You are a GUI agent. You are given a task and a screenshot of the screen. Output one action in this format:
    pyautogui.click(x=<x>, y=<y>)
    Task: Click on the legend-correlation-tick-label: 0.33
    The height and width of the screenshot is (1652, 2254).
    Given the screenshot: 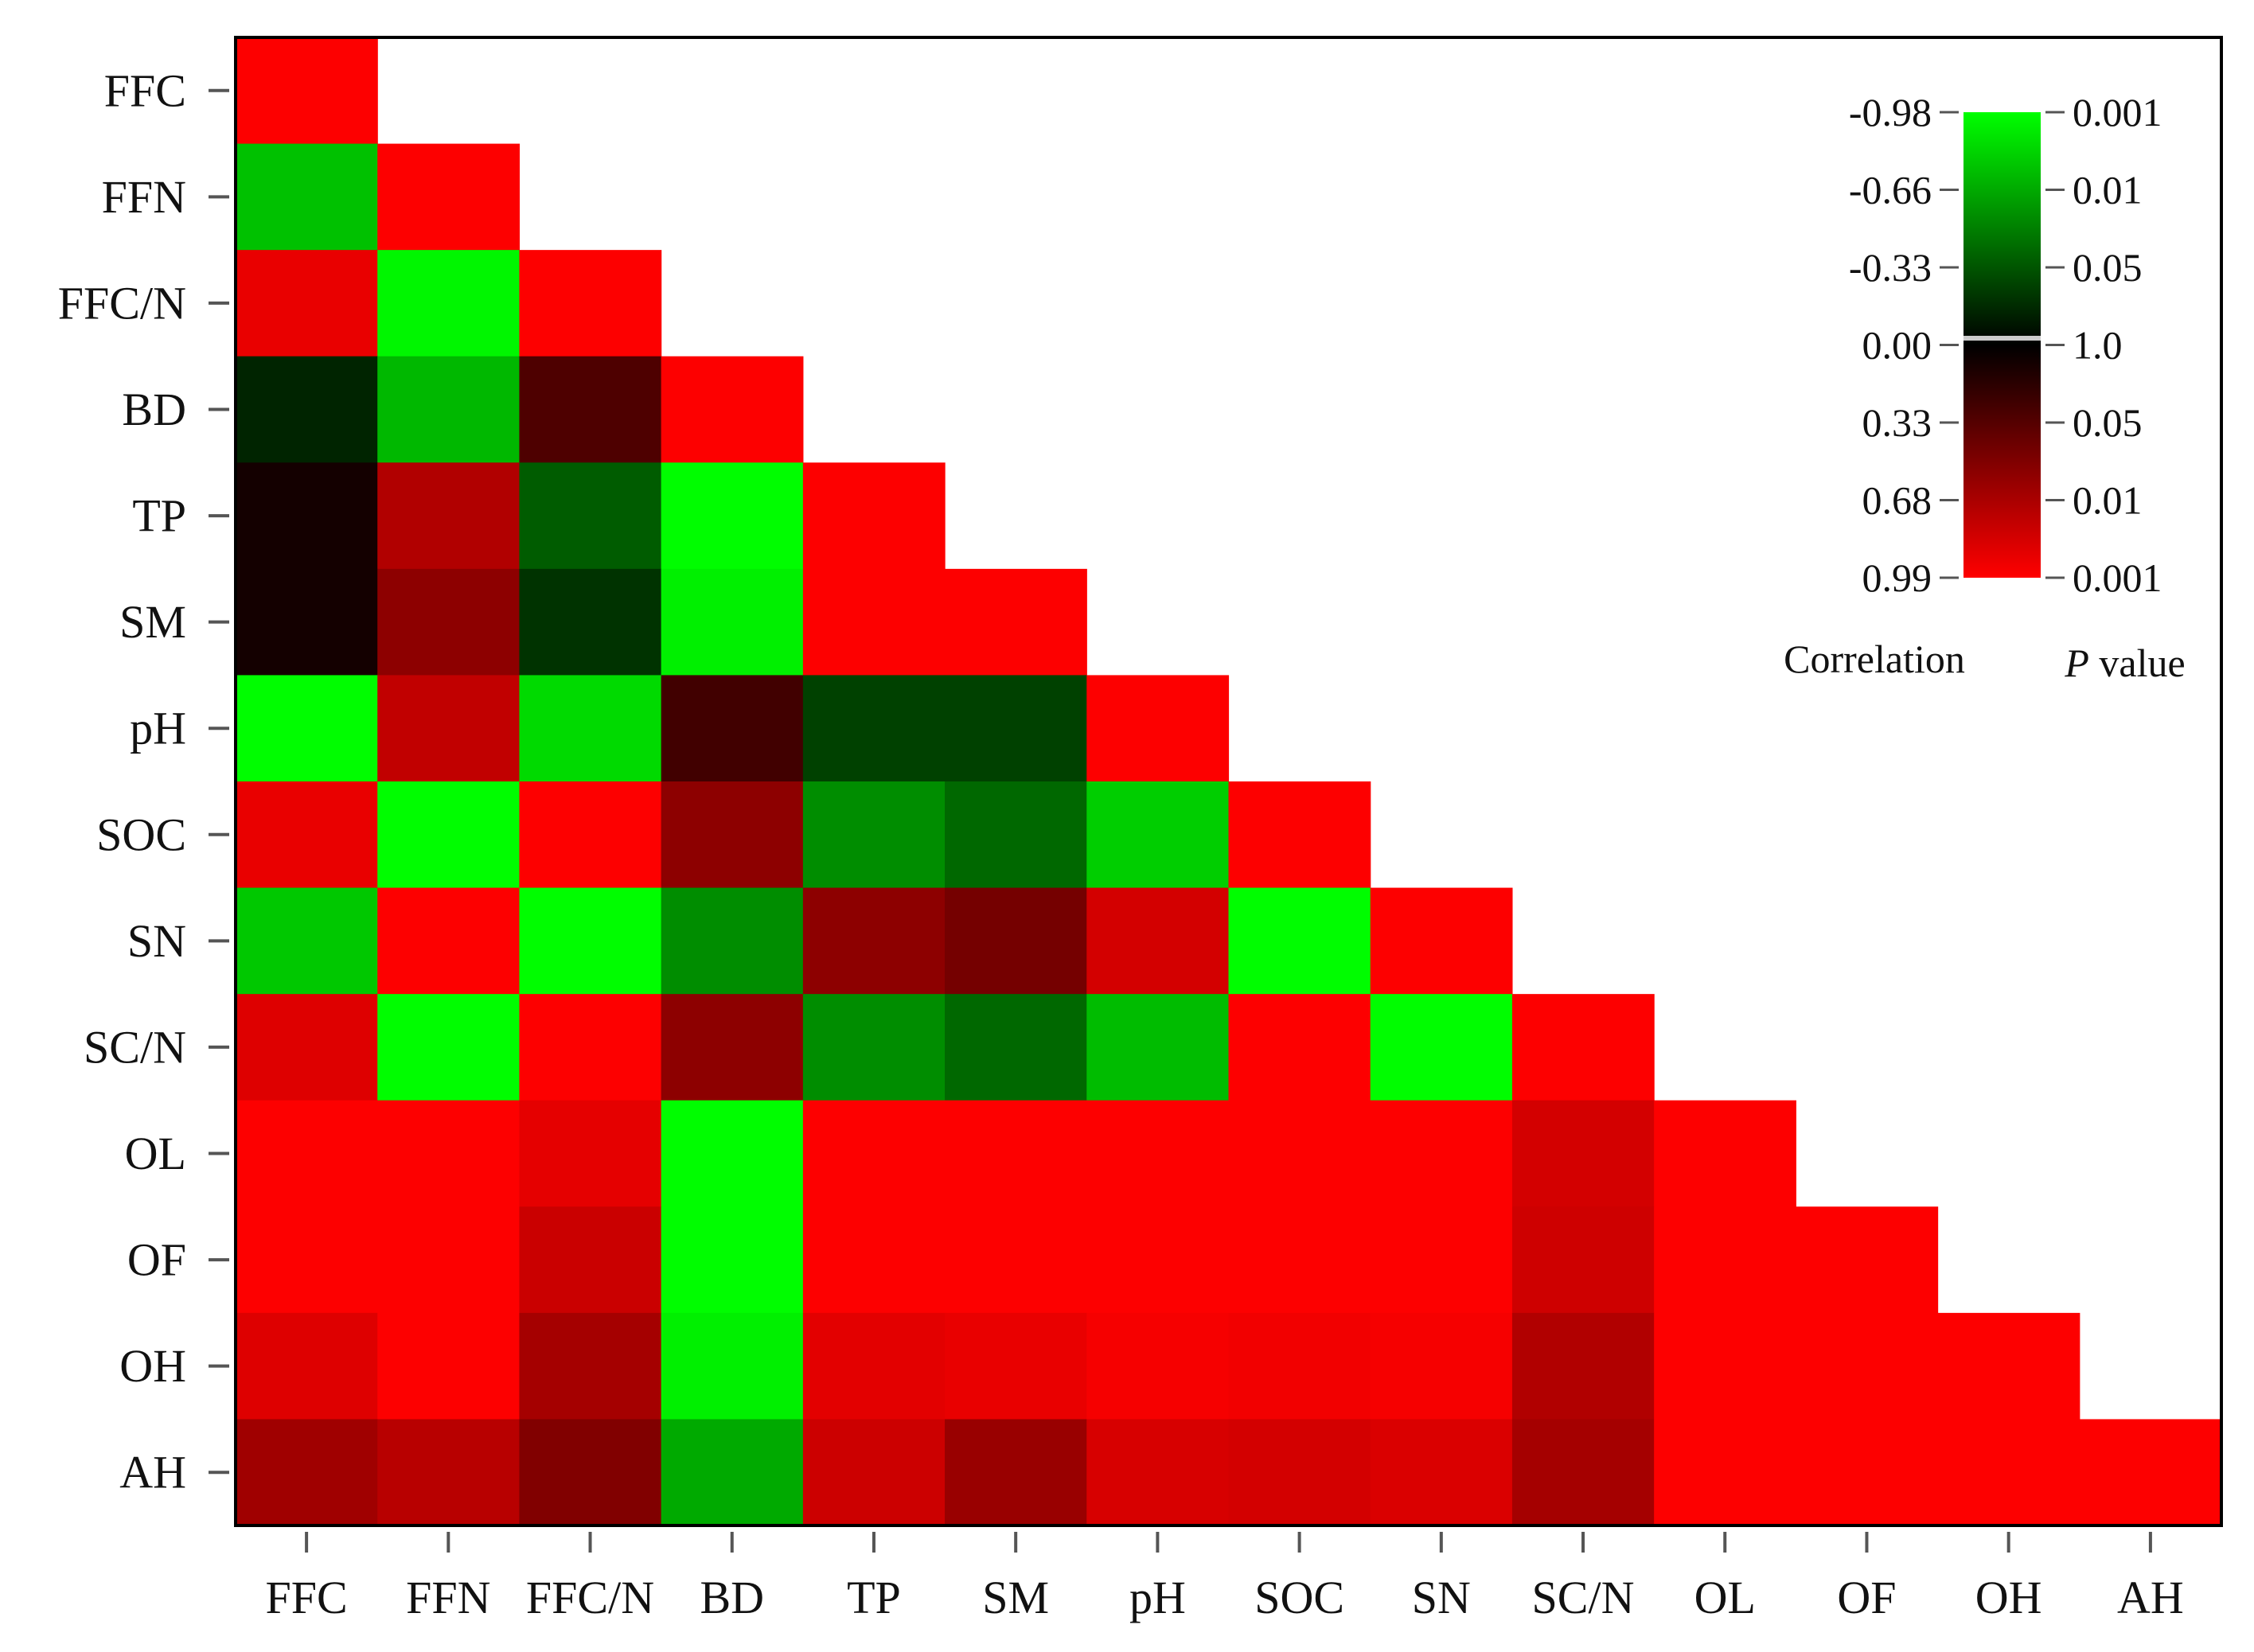 What is the action you would take?
    pyautogui.click(x=1897, y=422)
    